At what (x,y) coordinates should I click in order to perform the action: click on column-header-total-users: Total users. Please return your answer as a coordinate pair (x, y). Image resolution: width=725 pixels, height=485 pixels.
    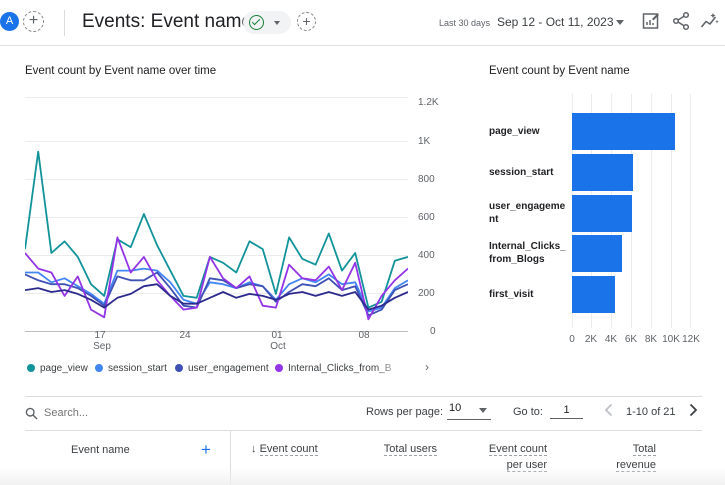
    Looking at the image, I should click on (403, 449).